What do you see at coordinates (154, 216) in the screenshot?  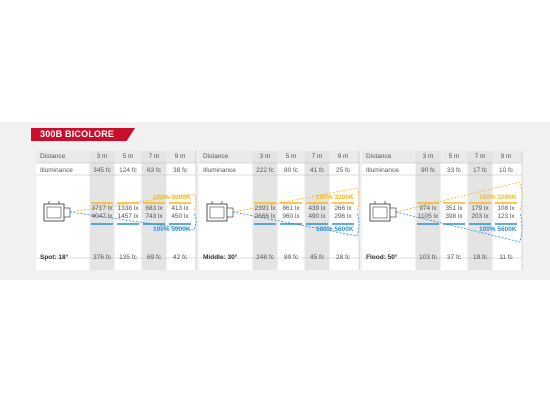 I see `lux-5600k-2: 743 lx` at bounding box center [154, 216].